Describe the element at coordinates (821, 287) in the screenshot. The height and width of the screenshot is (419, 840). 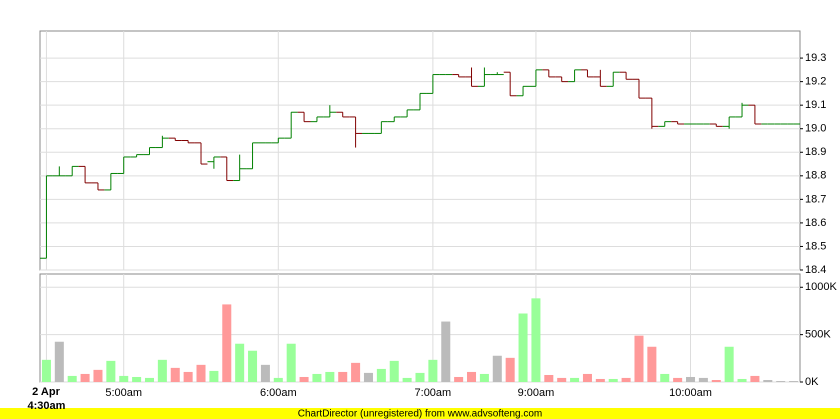
I see `y-tick-label: 1000K` at that location.